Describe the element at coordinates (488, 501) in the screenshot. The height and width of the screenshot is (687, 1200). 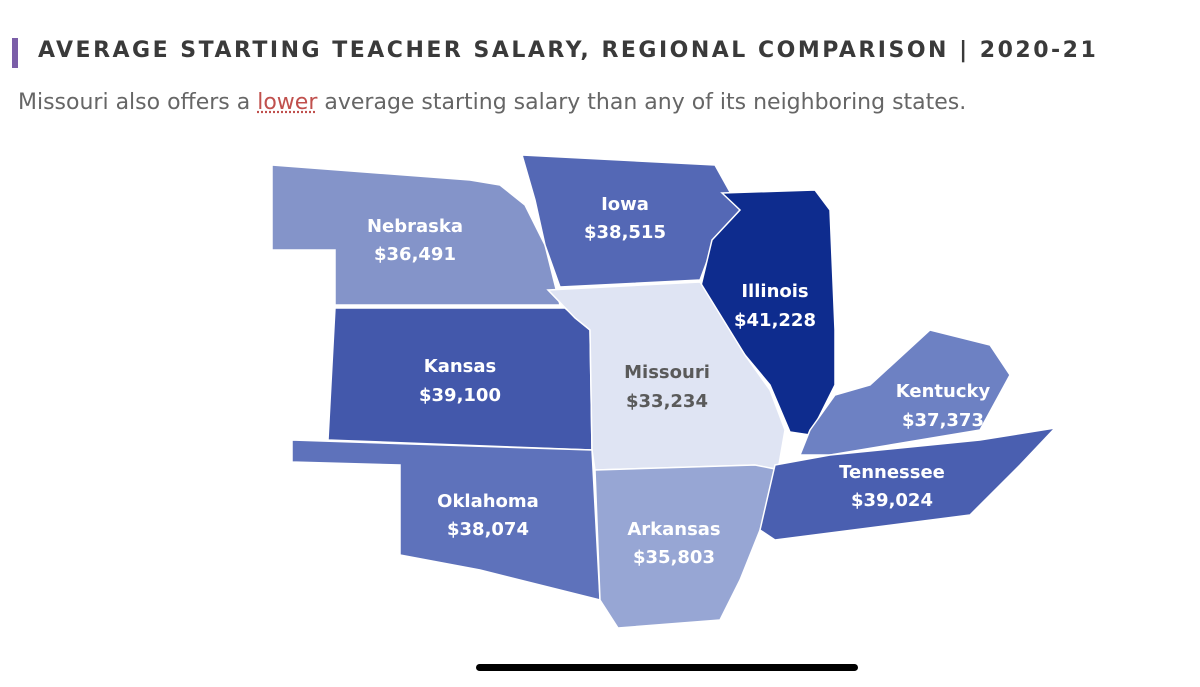
I see `state-name: Oklahoma` at that location.